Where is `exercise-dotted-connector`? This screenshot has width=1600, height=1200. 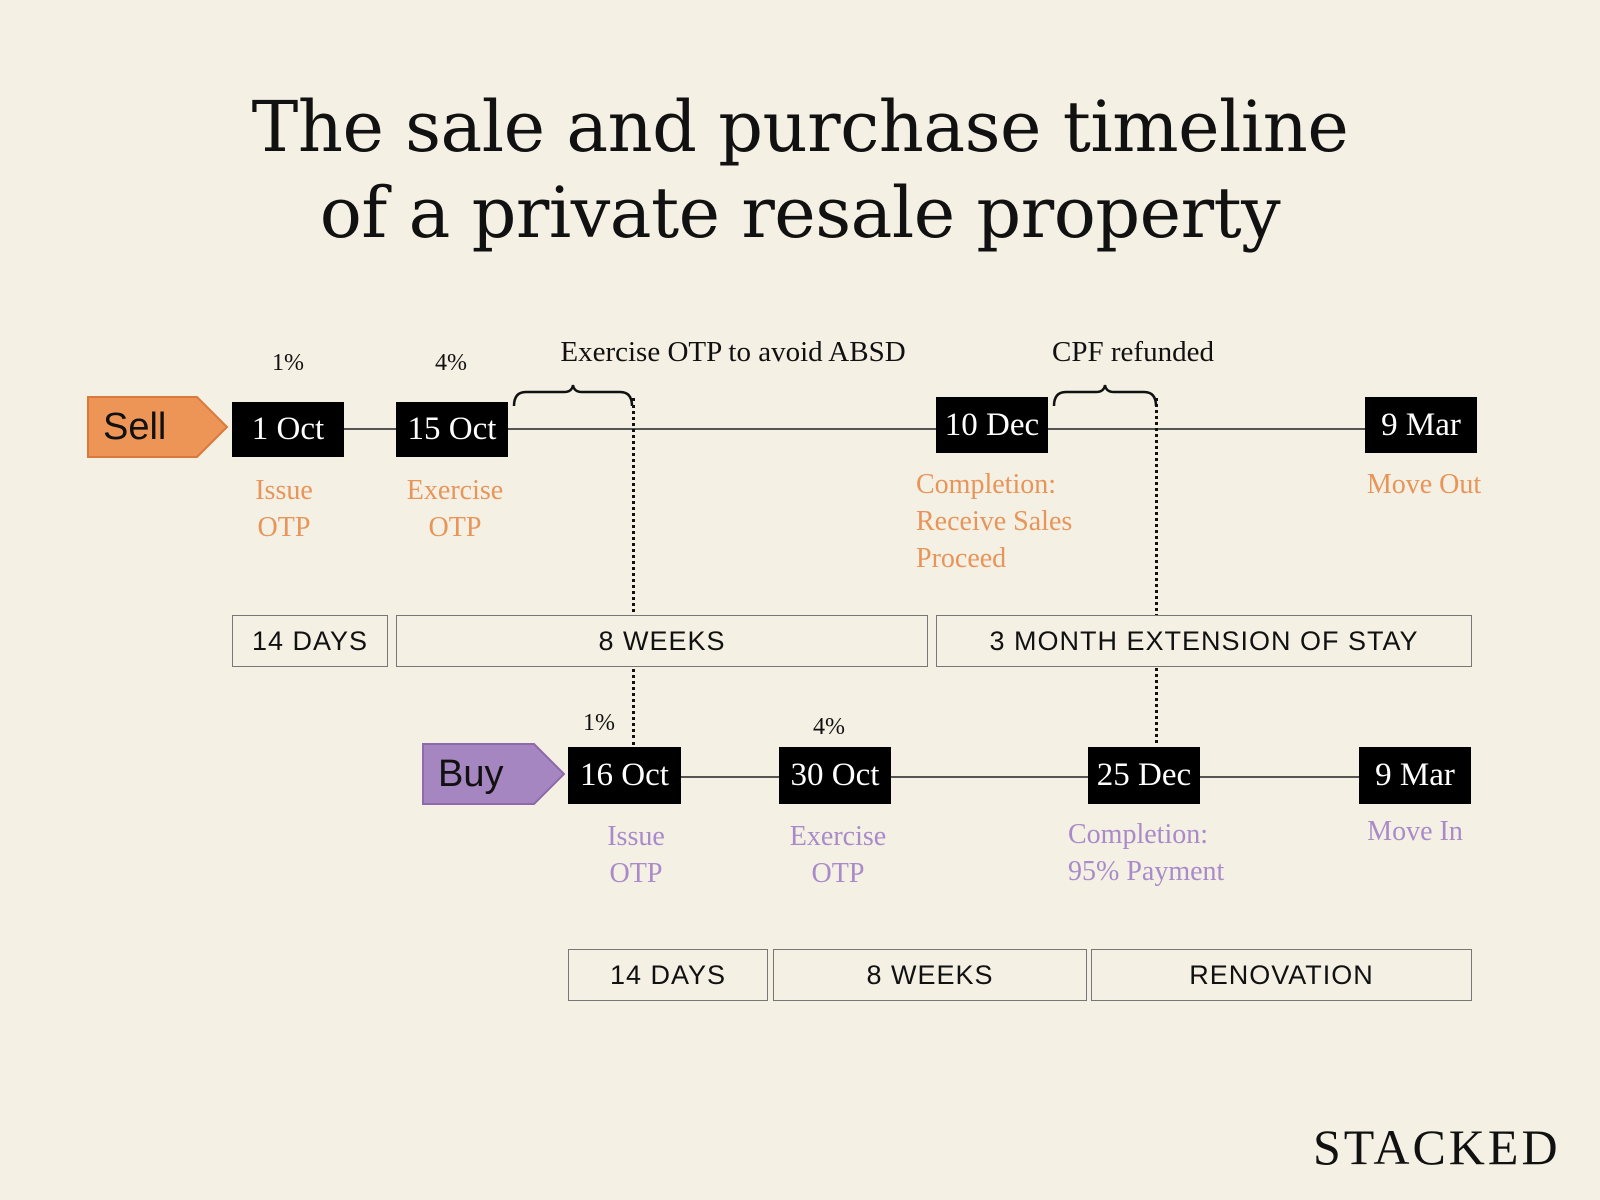 exercise-dotted-connector is located at coordinates (633, 571).